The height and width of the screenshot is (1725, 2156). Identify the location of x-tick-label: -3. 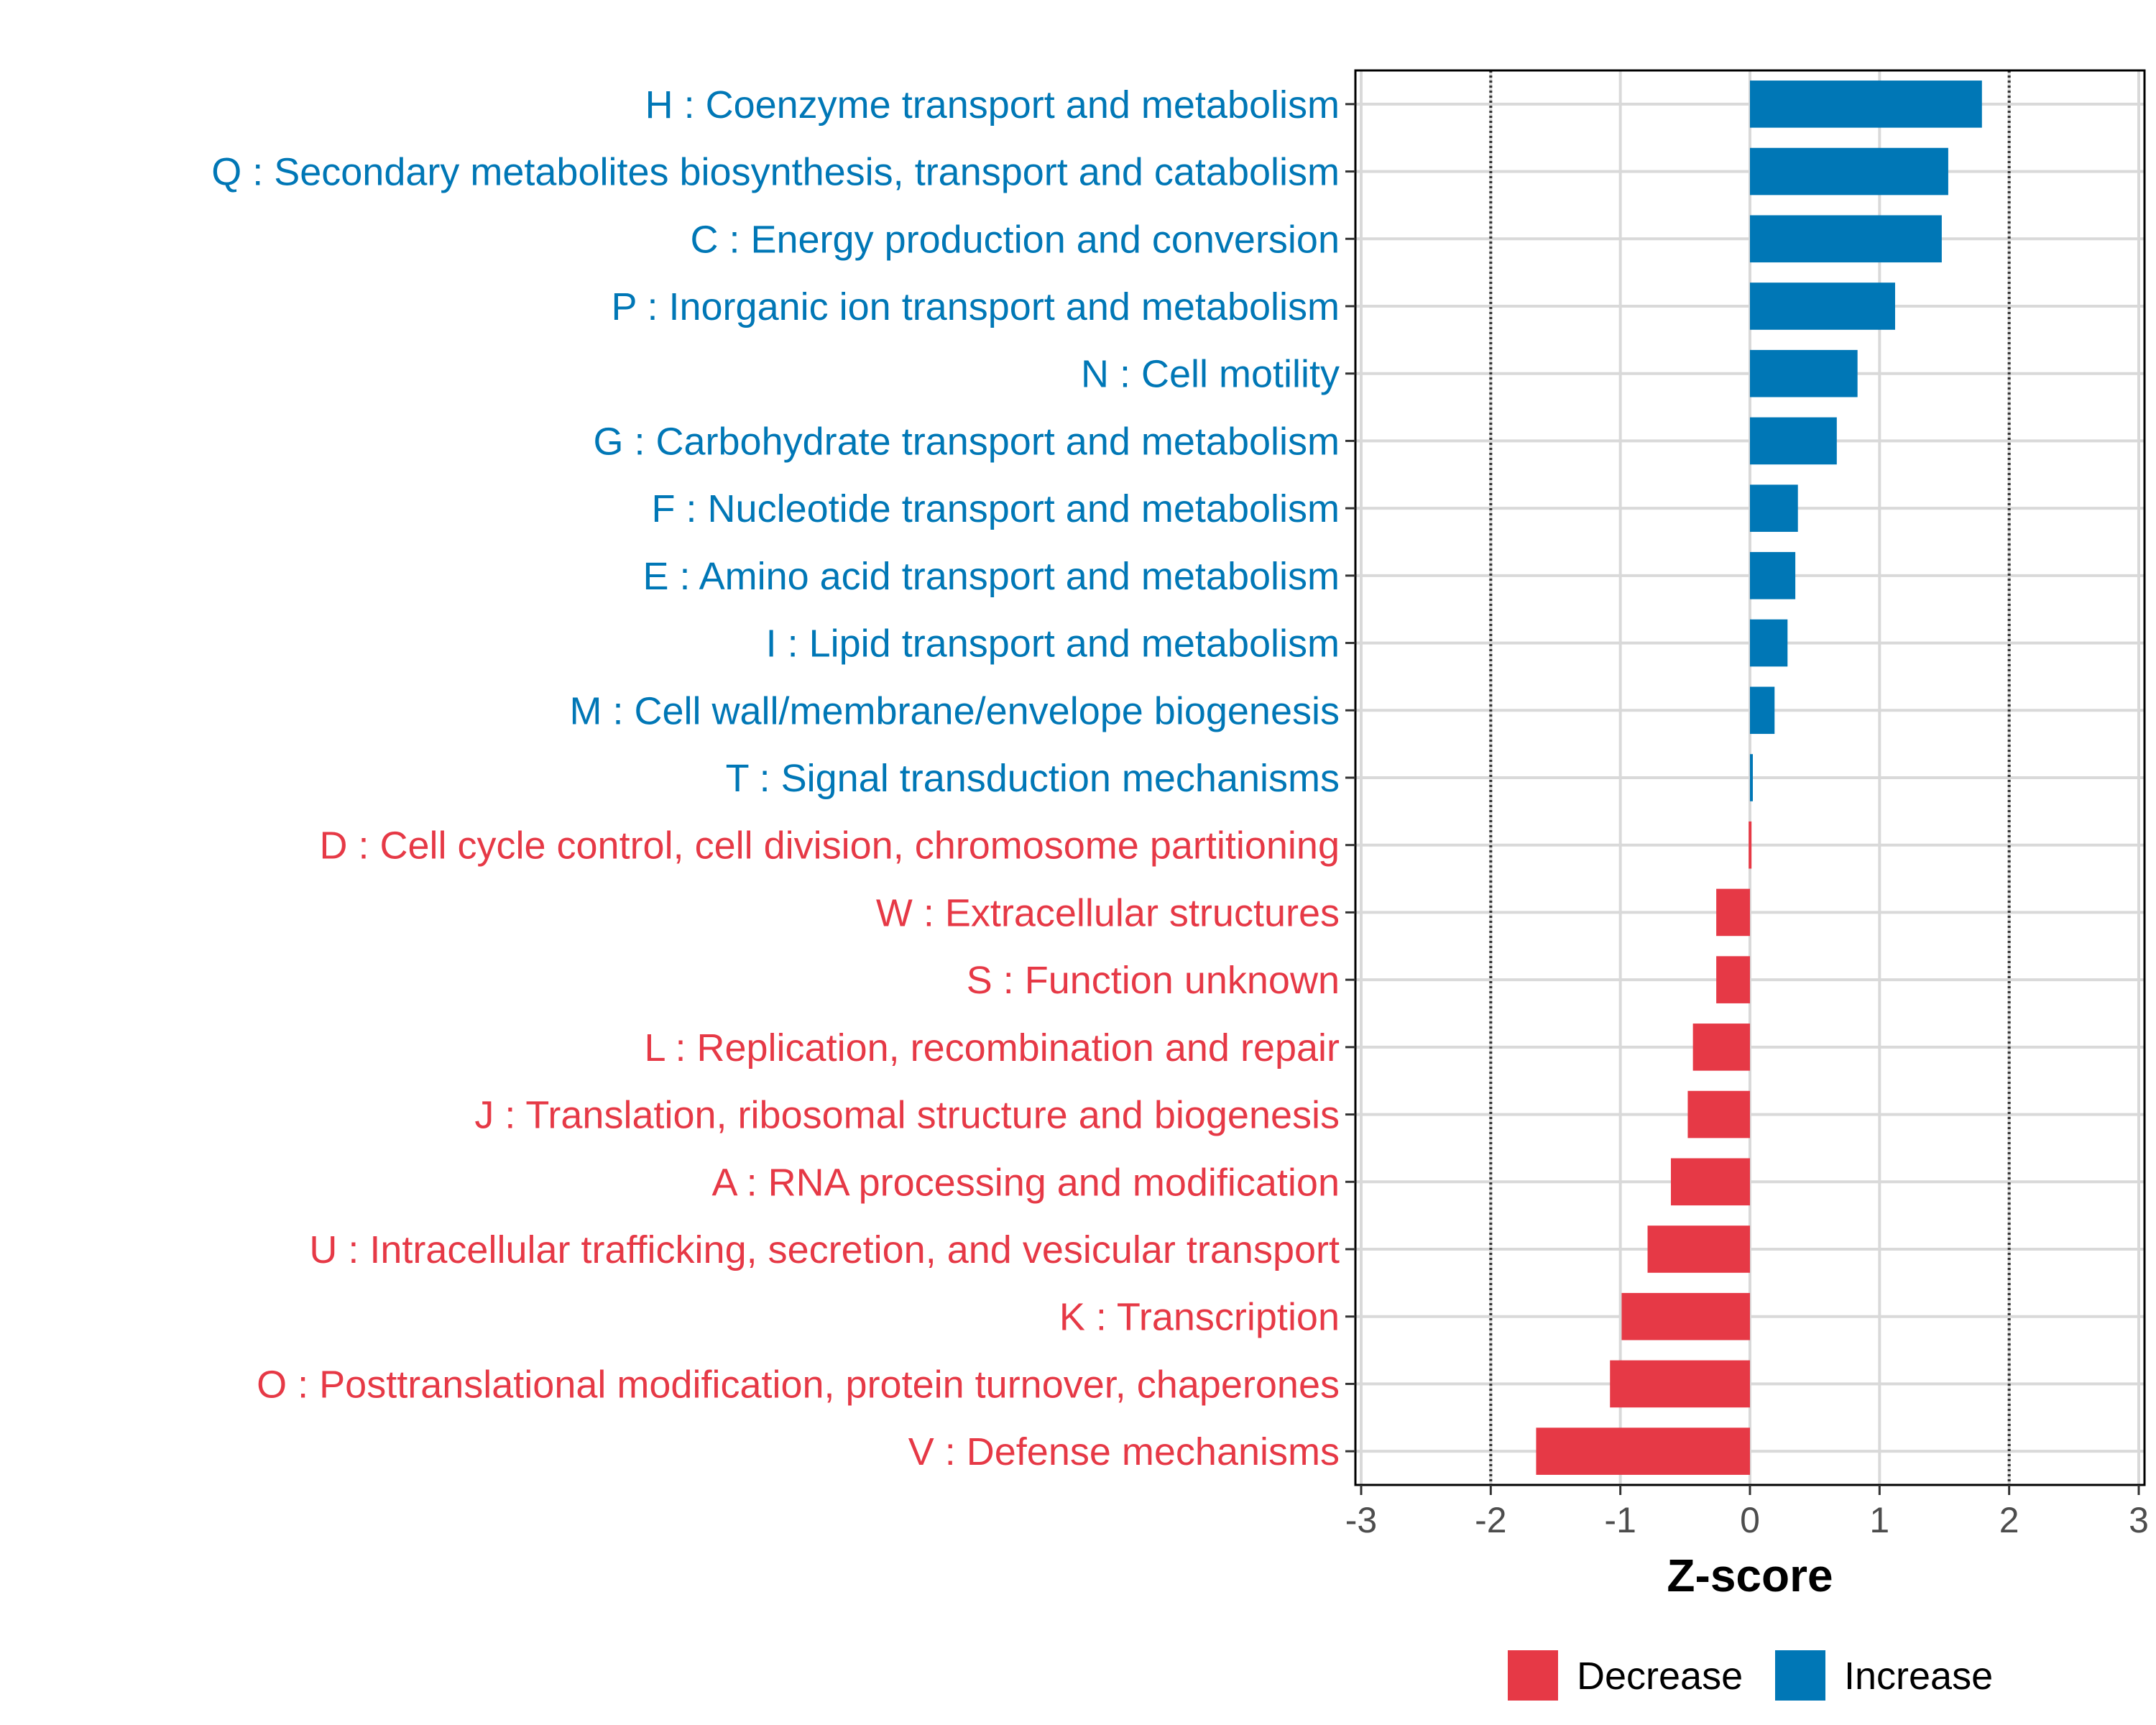
(1361, 1520).